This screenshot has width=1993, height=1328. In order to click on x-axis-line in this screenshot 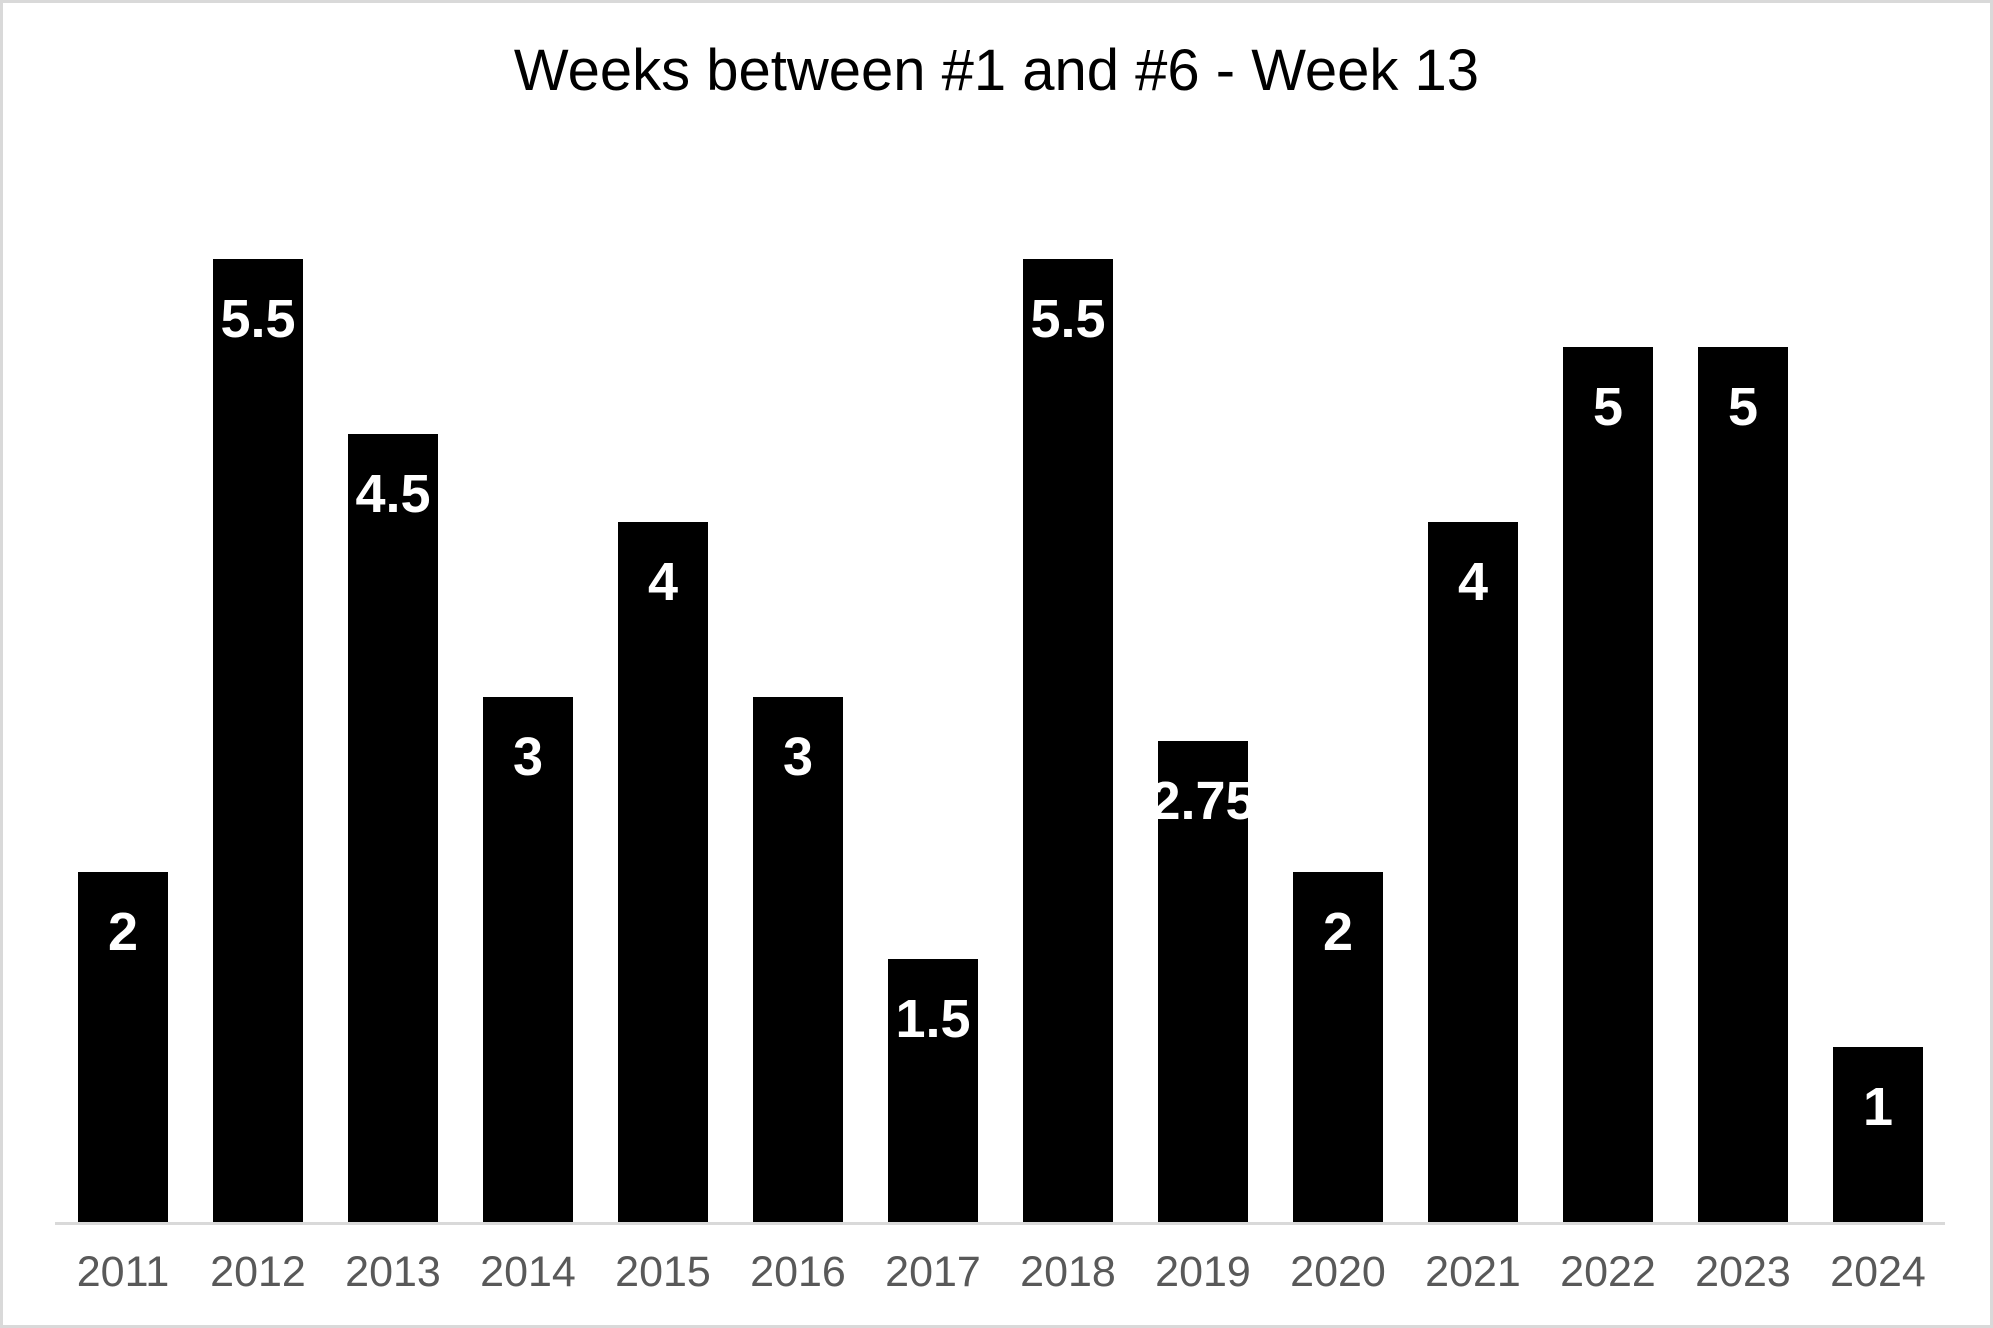, I will do `click(1000, 1223)`.